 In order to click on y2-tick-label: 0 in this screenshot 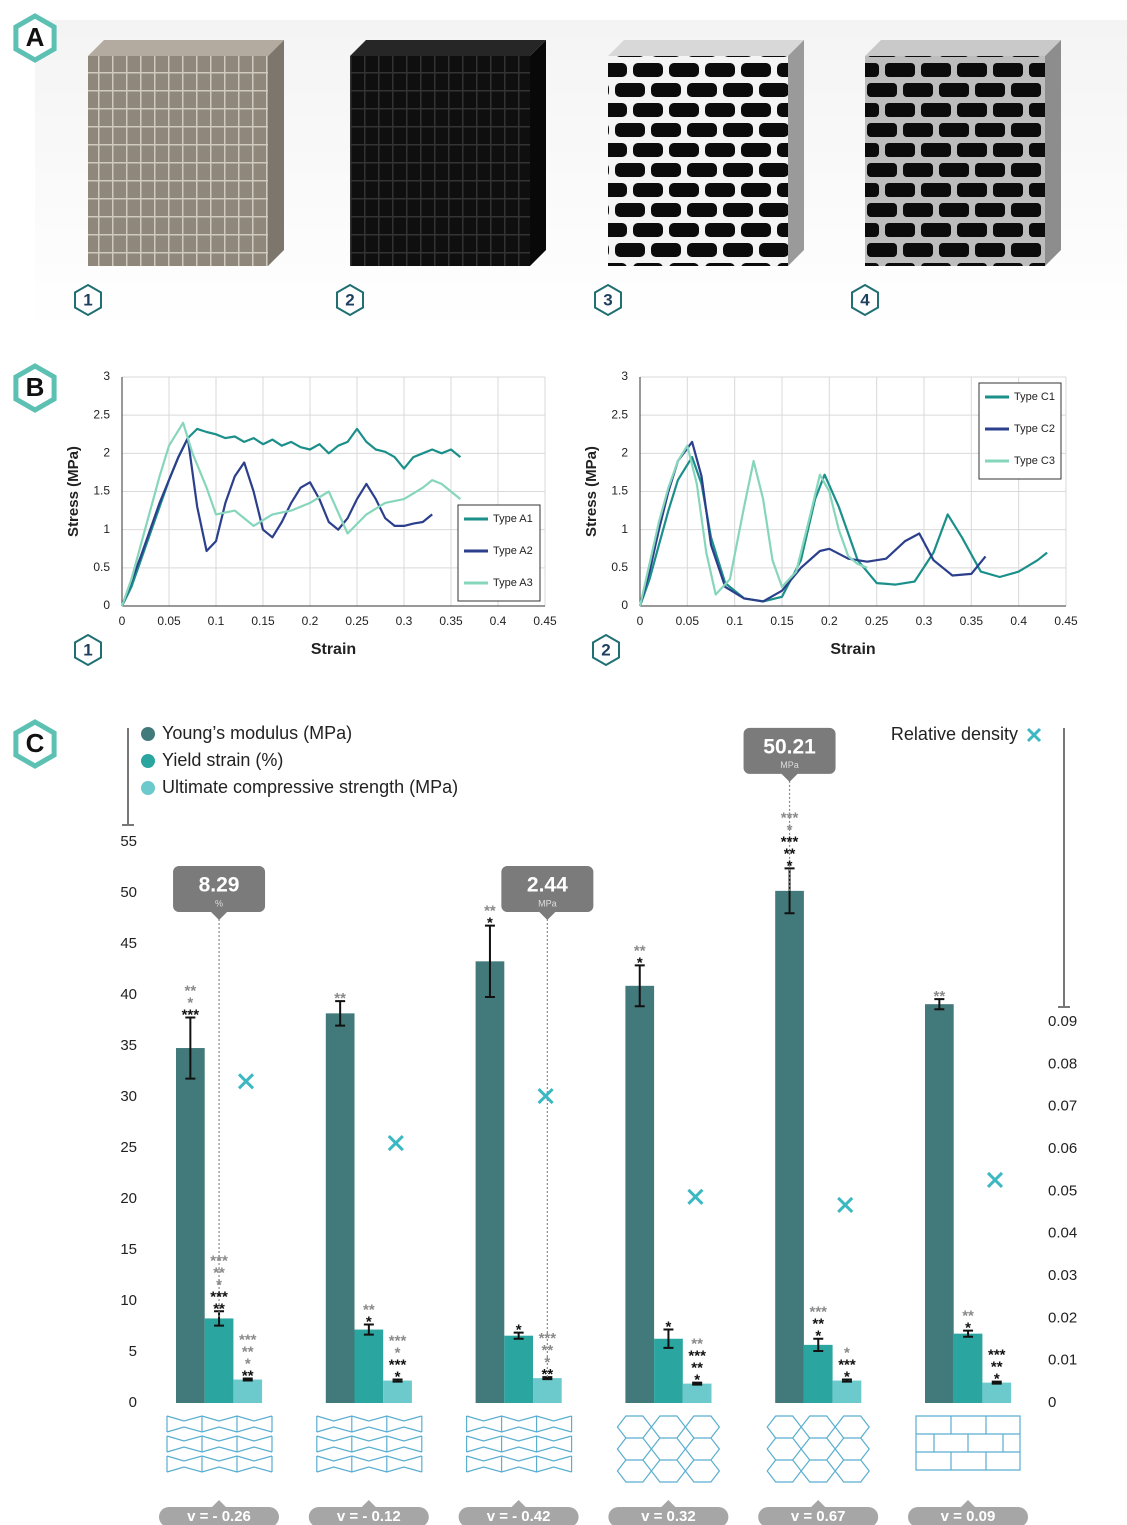, I will do `click(1052, 1402)`.